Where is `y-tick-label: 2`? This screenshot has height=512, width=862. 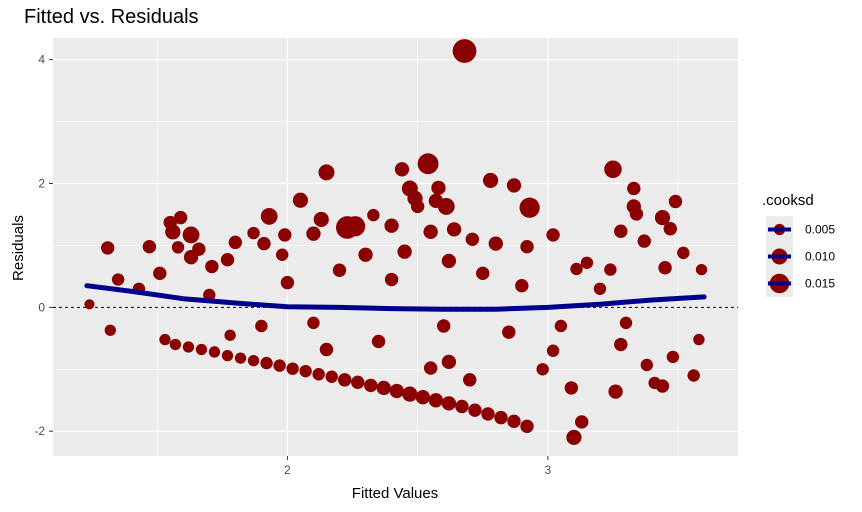 y-tick-label: 2 is located at coordinates (41, 184).